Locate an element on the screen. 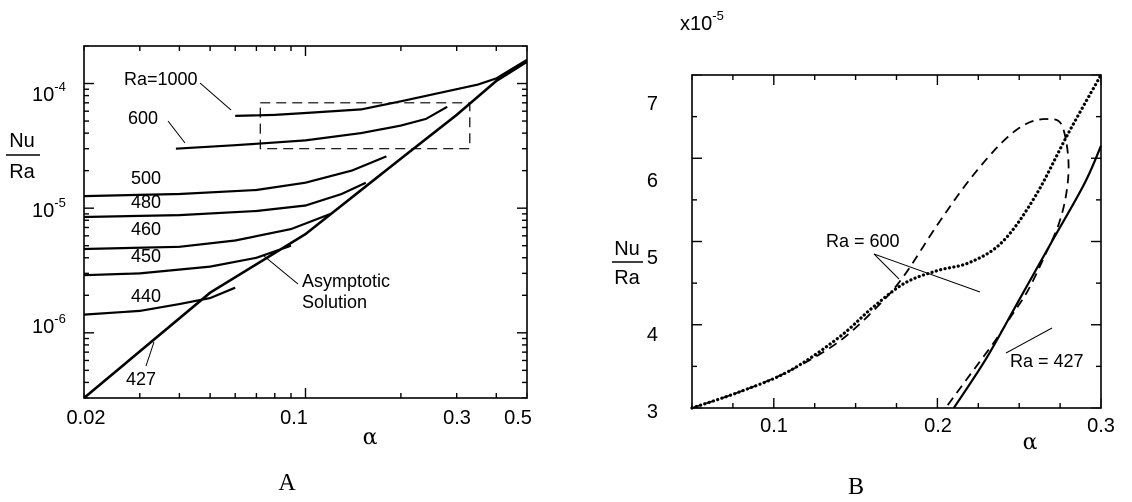 The image size is (1132, 502). panel-b-ytick-label-7: 7 is located at coordinates (652, 104).